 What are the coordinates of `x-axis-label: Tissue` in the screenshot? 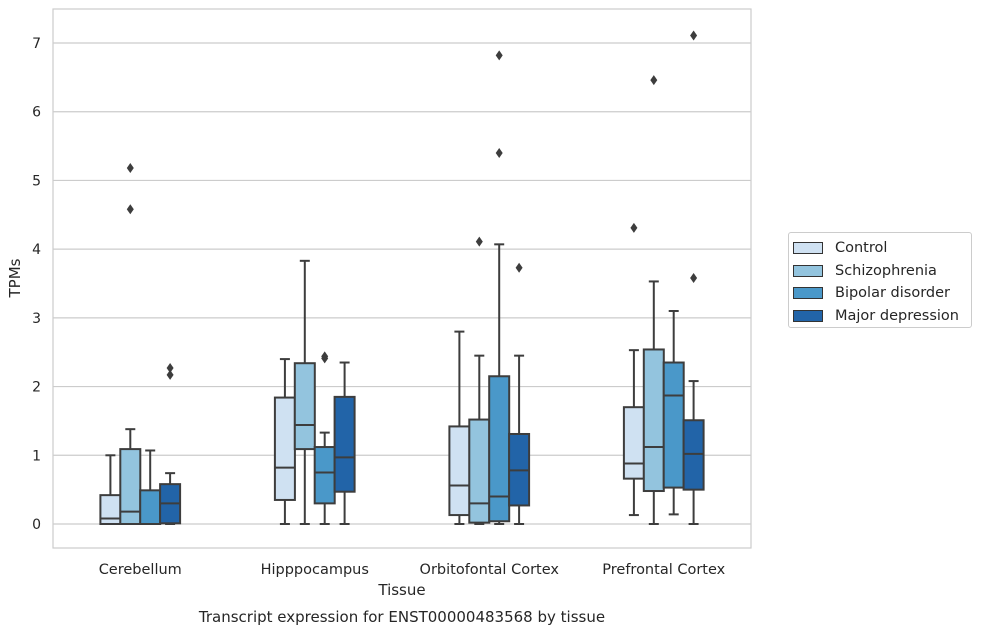 It's located at (401, 590).